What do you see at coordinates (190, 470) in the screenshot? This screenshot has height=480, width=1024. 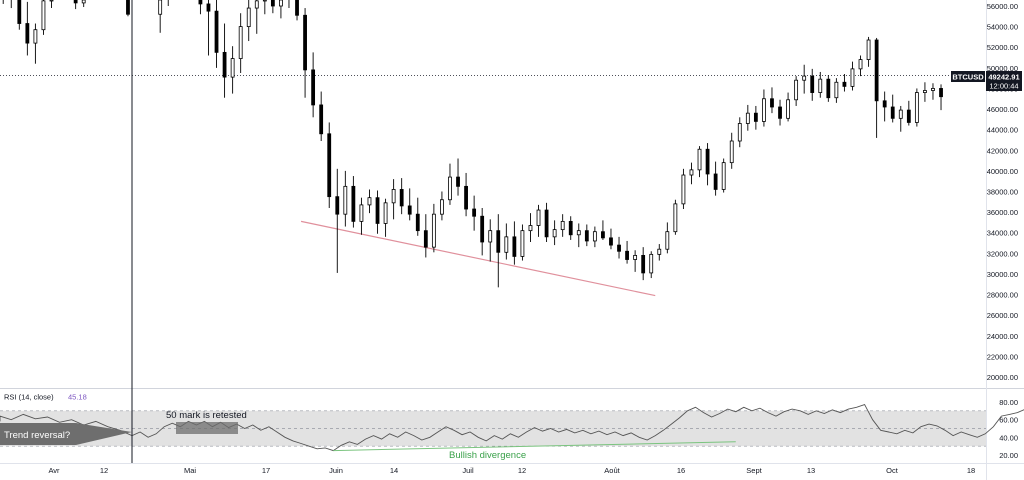 I see `time-tick-label: Mai` at bounding box center [190, 470].